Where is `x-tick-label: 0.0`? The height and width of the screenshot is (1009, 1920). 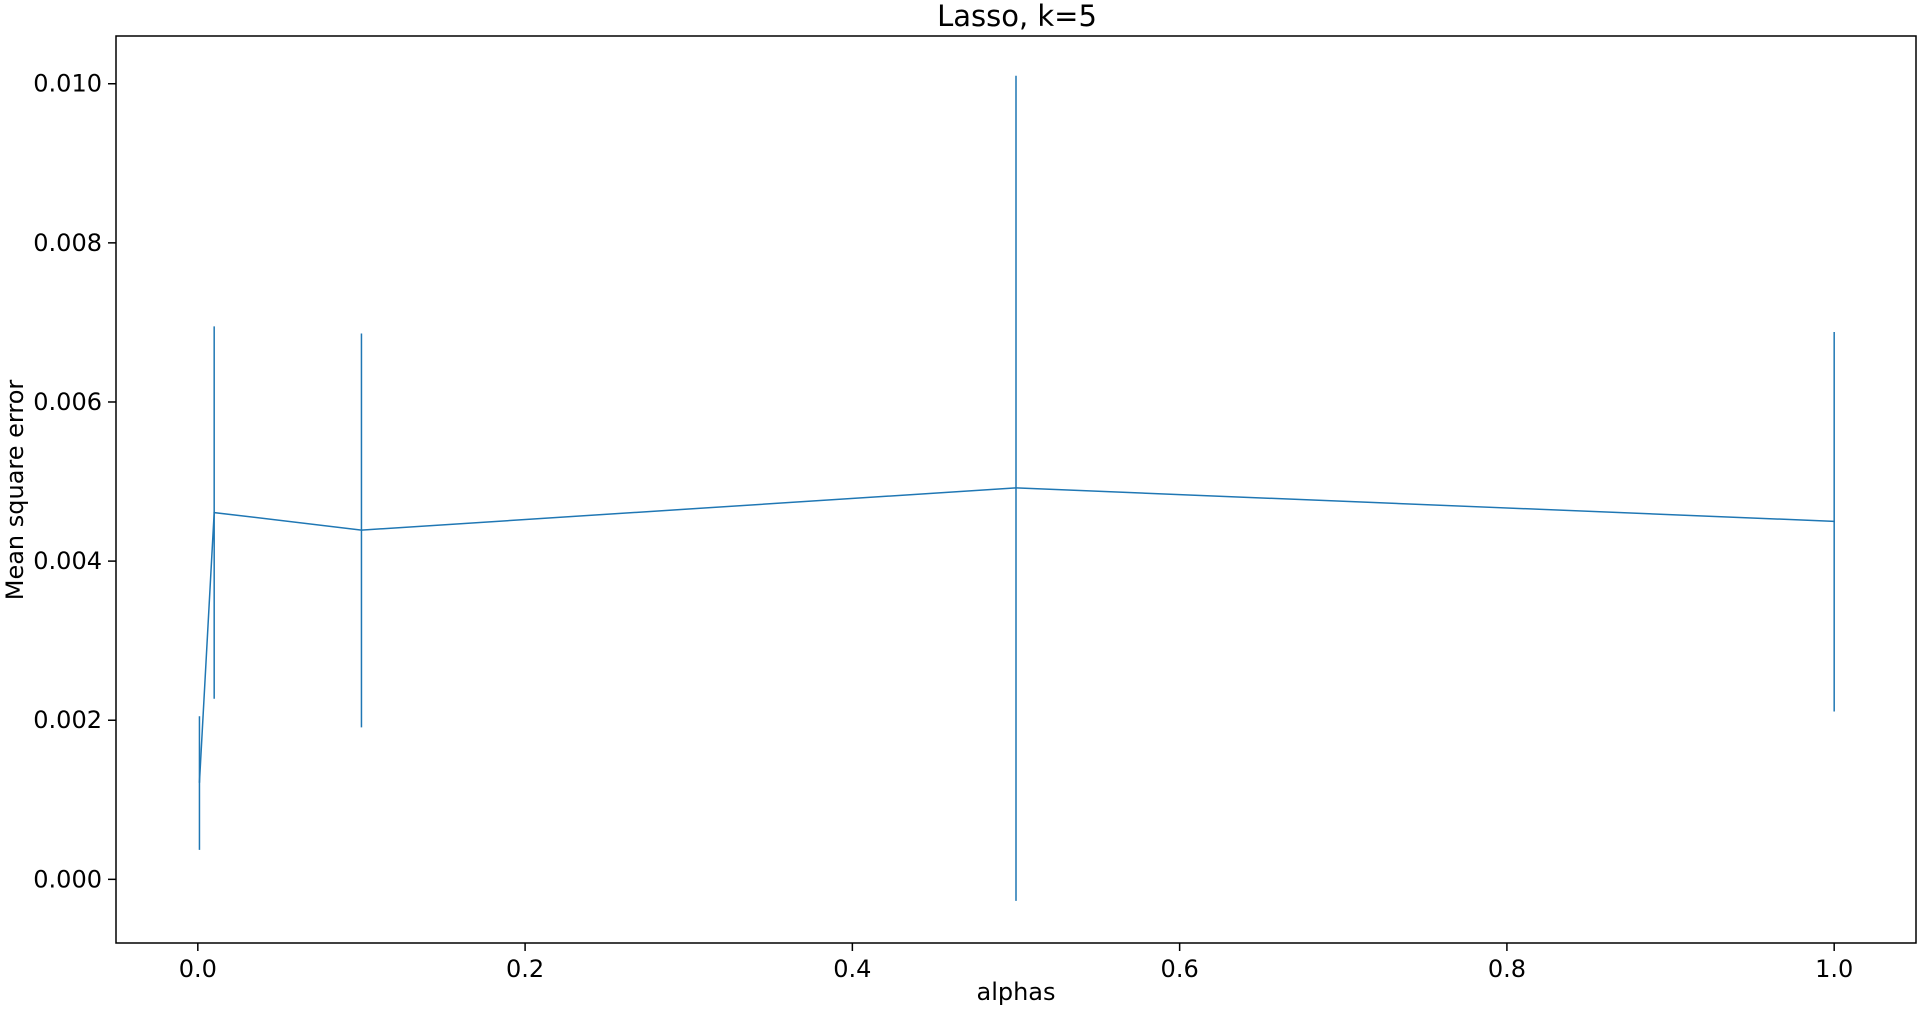
x-tick-label: 0.0 is located at coordinates (198, 969).